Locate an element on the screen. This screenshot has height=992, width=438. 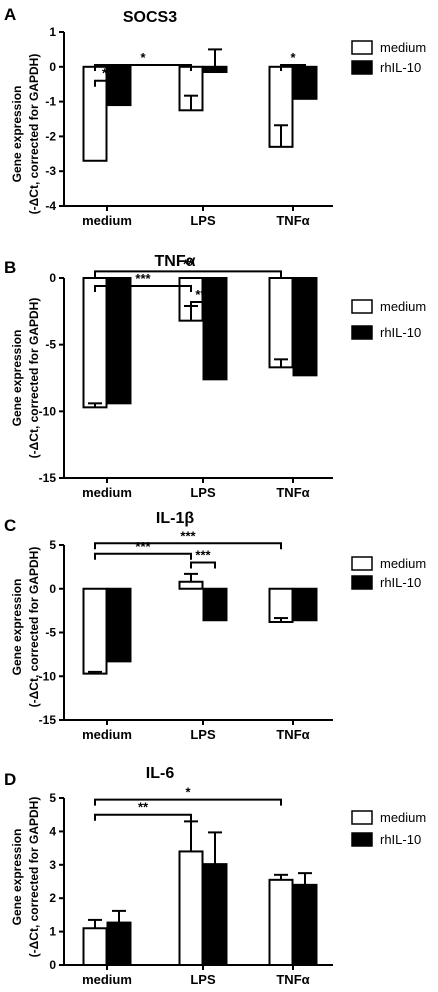
y-tick-label: 4 is located at coordinates (52, 831).